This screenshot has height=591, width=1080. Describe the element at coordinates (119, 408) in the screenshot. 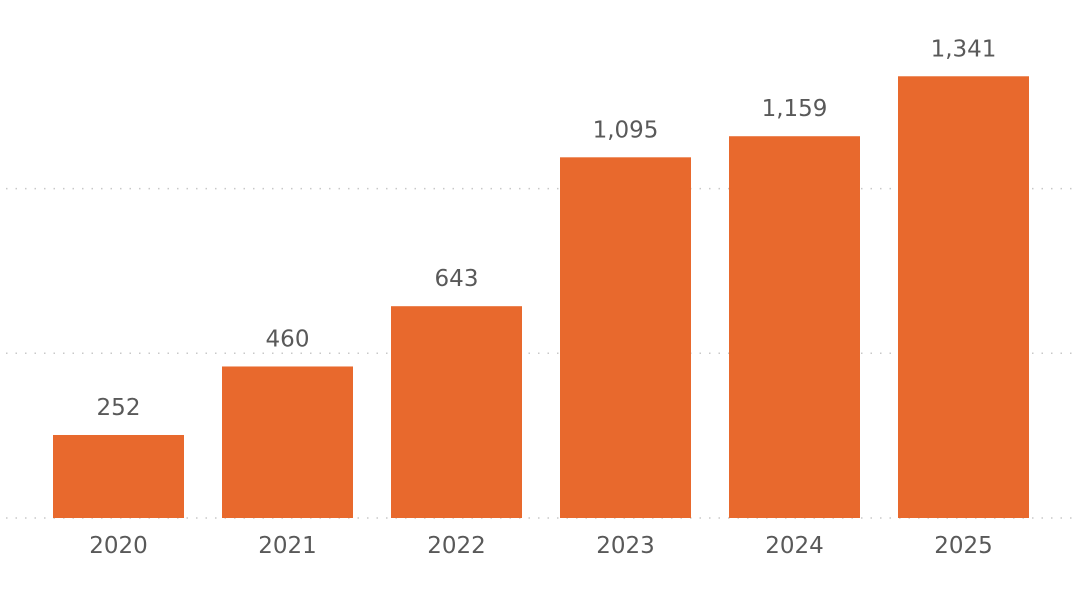

I see `data-label-2020: 252` at that location.